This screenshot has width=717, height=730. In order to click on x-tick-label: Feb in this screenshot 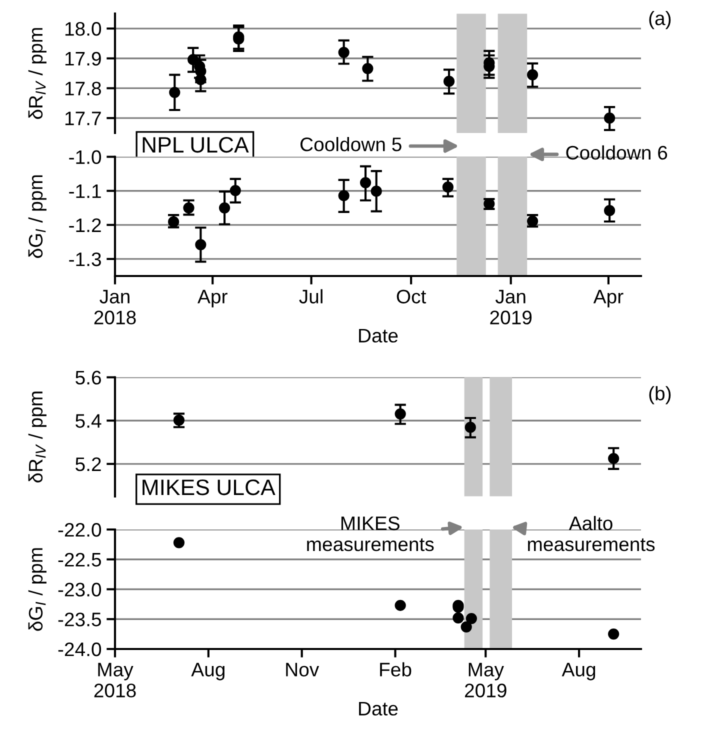, I will do `click(396, 669)`.